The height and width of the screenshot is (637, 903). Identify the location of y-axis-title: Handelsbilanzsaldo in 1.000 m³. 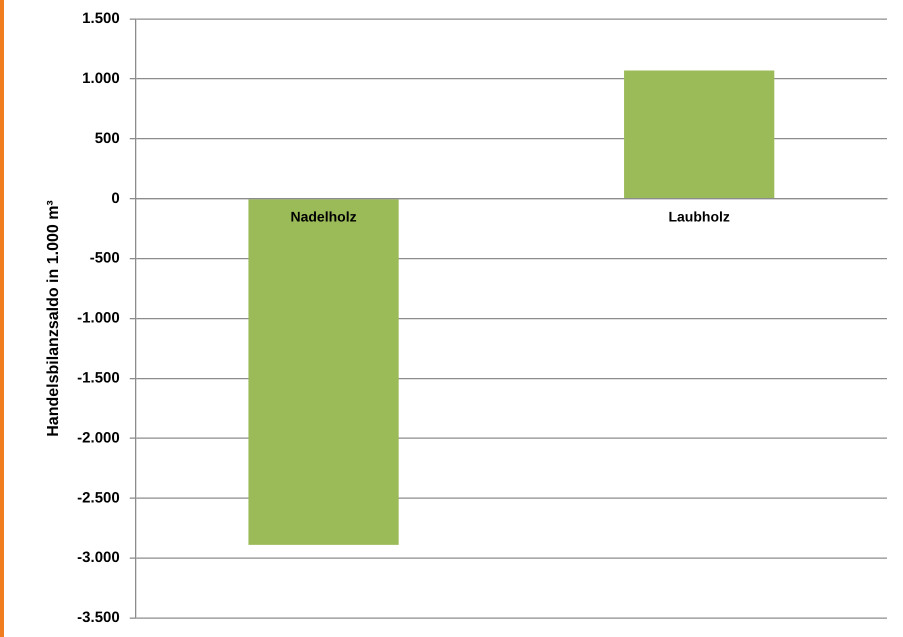
(53, 318).